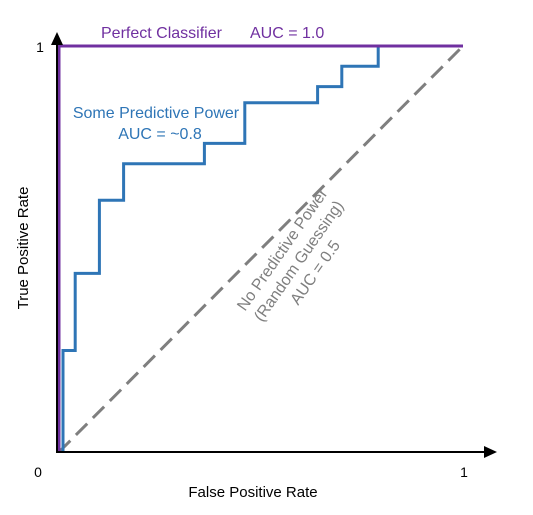 This screenshot has height=515, width=533. Describe the element at coordinates (40, 47) in the screenshot. I see `y-max-tick-label: 1` at that location.